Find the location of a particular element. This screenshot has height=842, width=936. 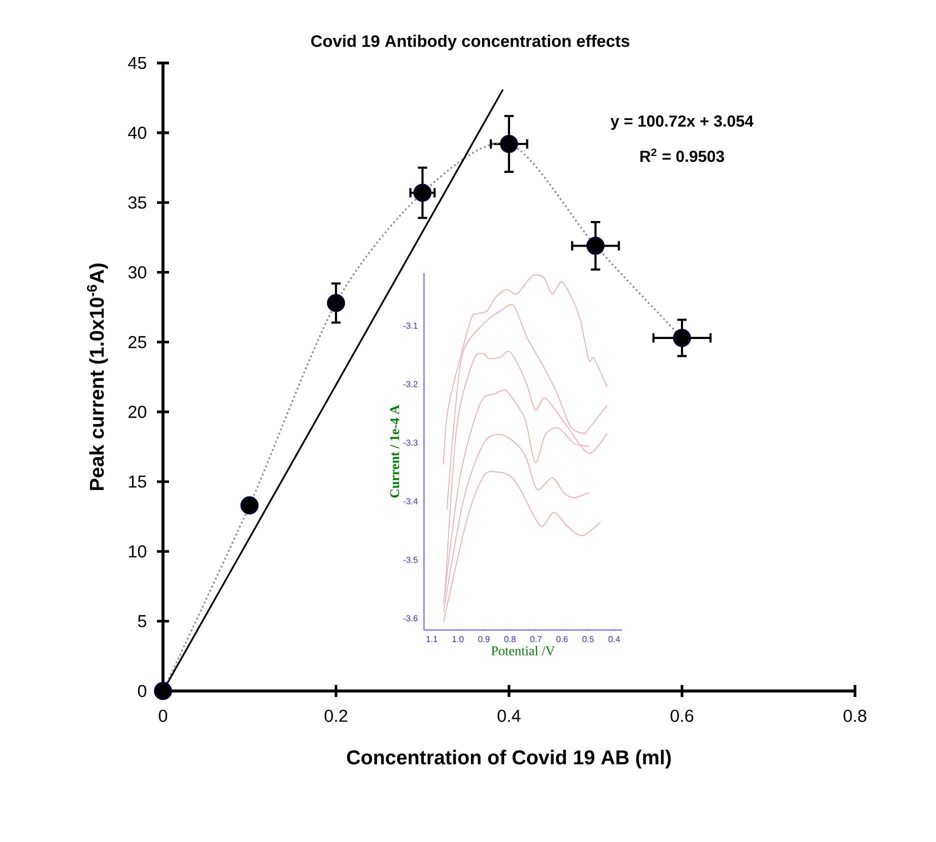

annotation: R$^{2}$ = 0.9503 is located at coordinates (682, 155).